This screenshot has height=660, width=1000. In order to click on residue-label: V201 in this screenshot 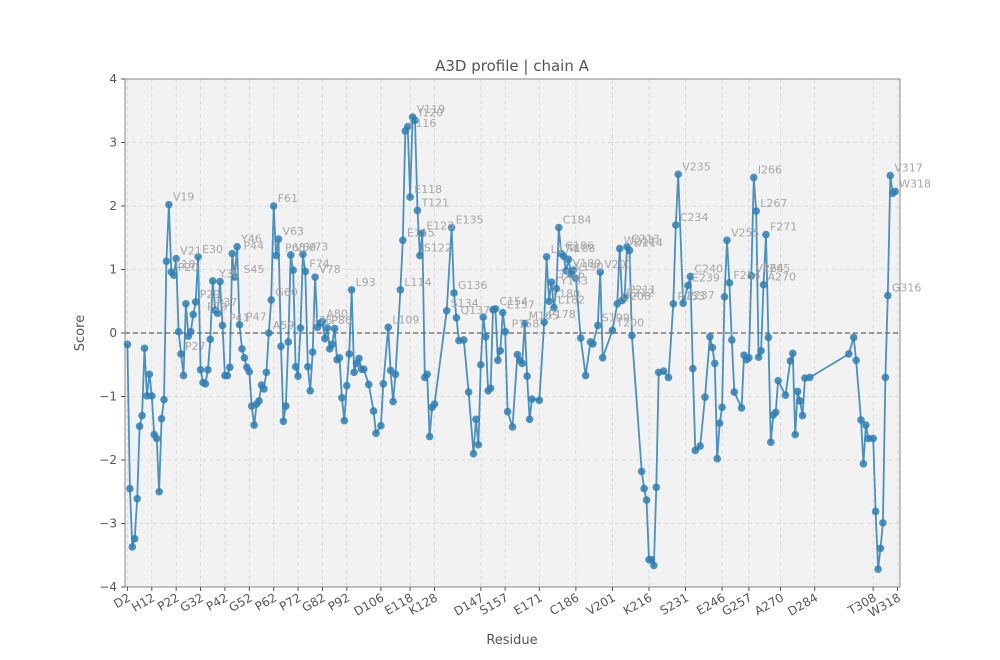, I will do `click(618, 264)`.